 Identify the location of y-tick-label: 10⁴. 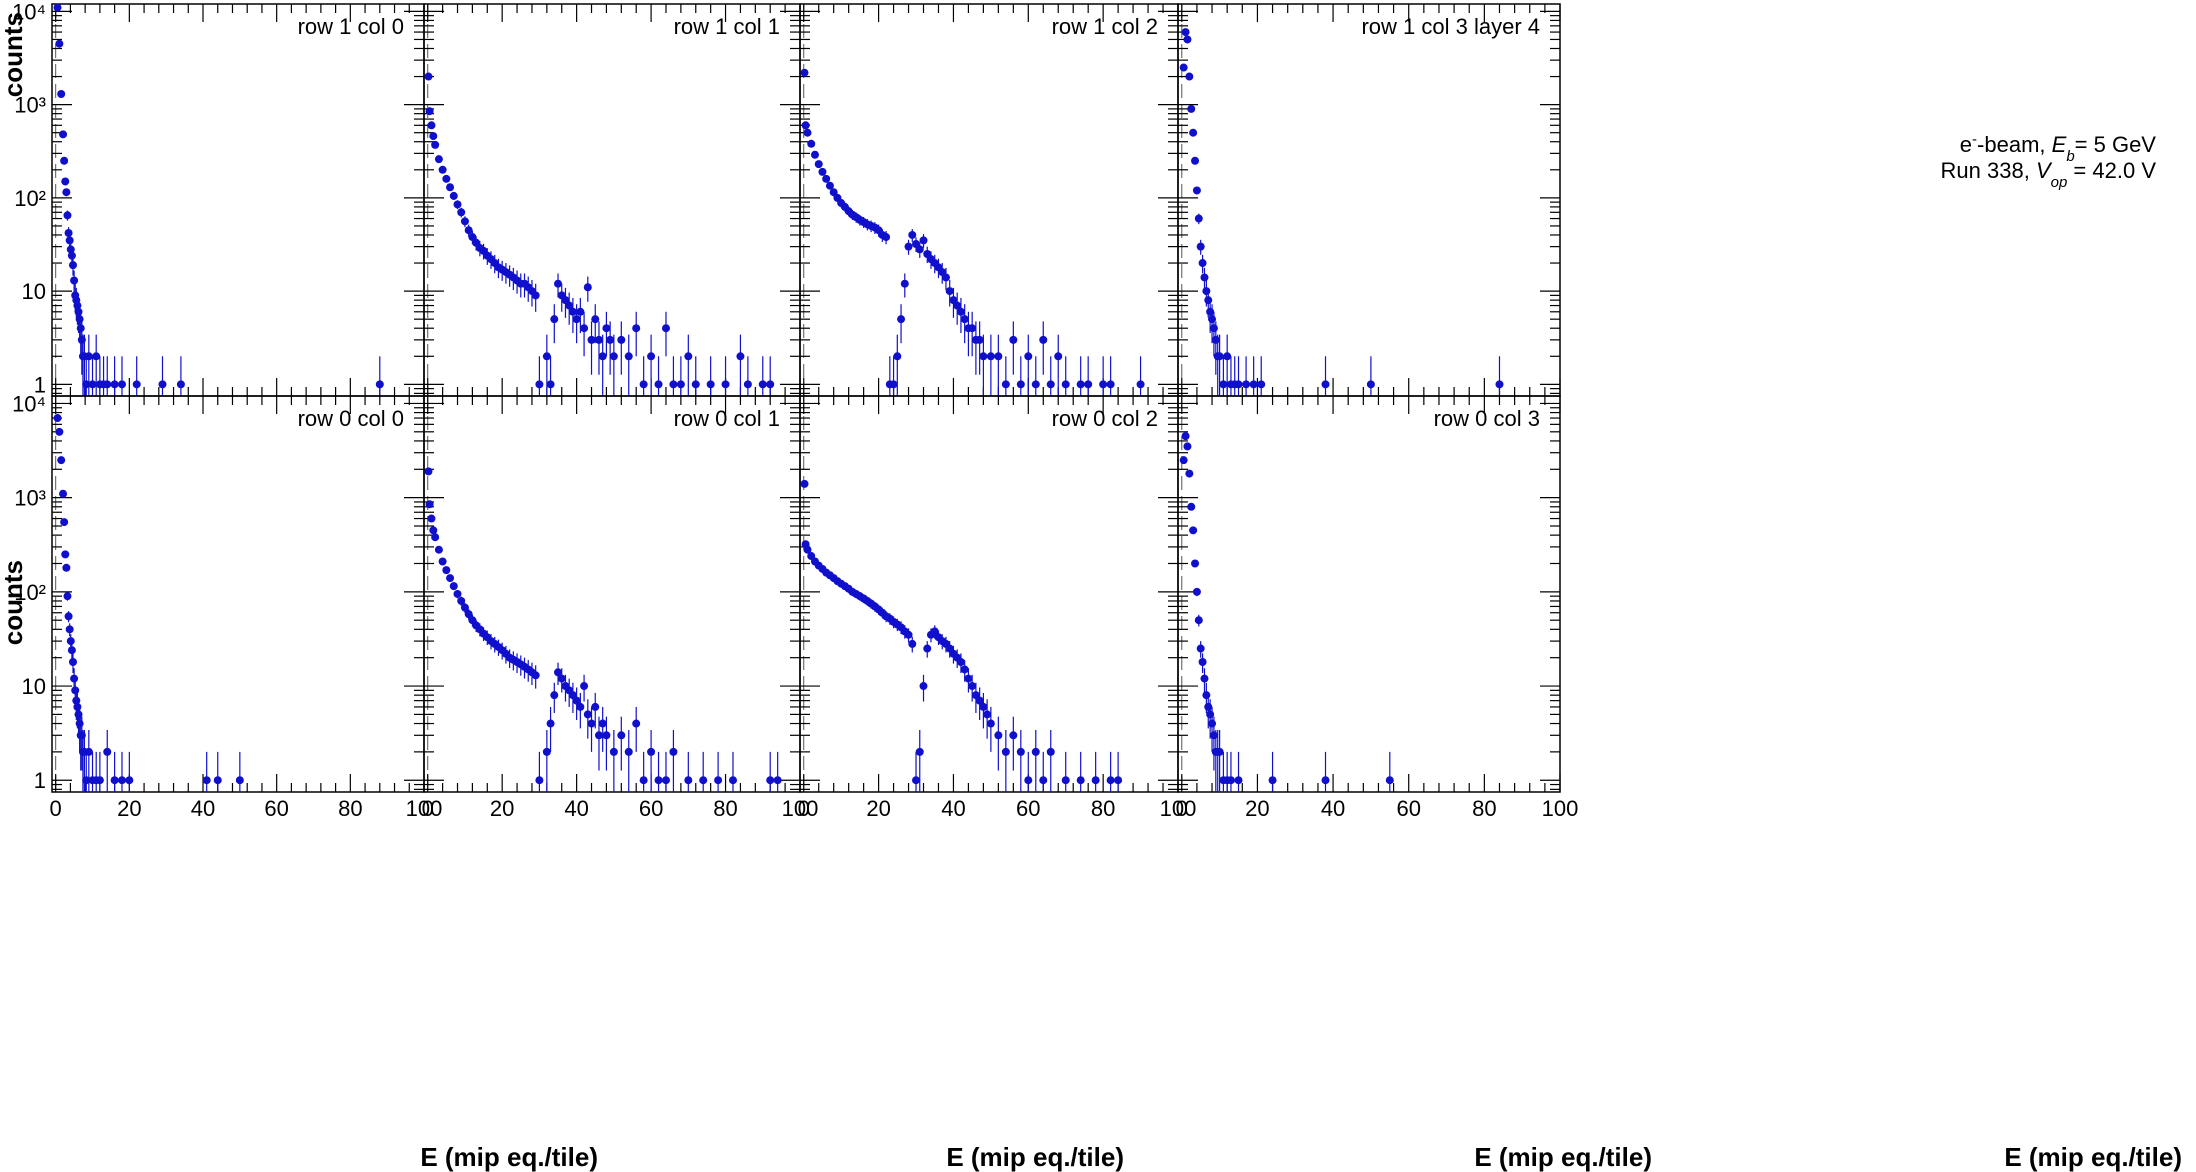
(29, 403).